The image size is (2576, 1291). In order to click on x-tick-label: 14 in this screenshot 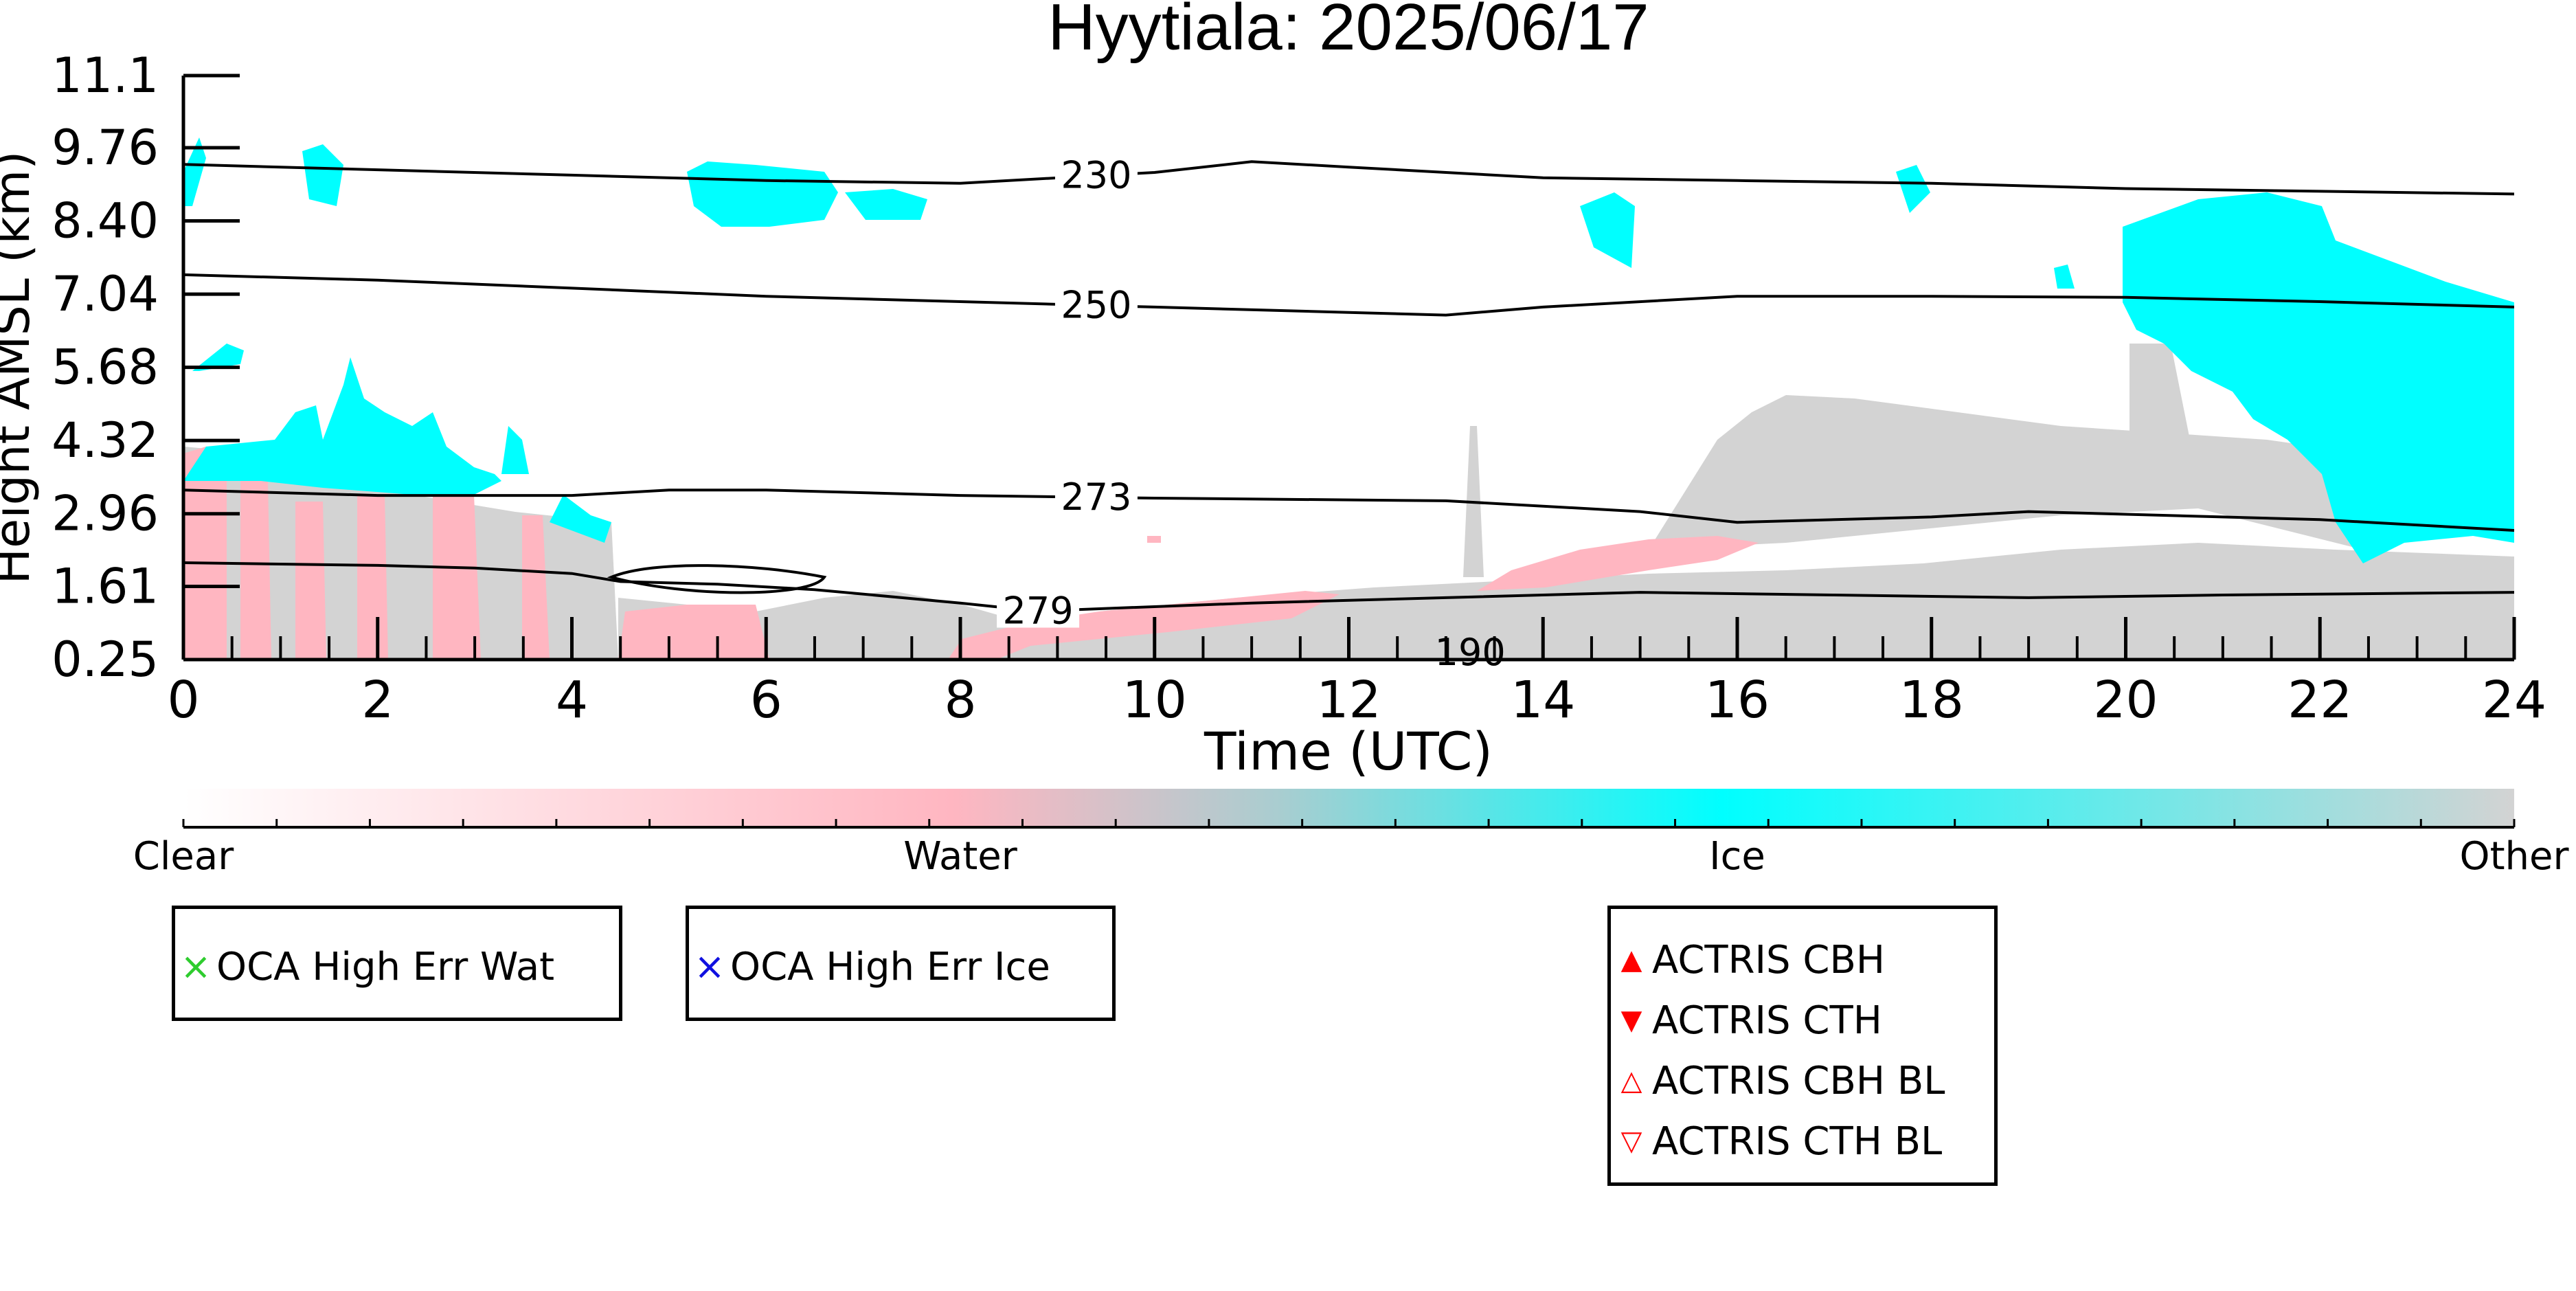, I will do `click(1543, 700)`.